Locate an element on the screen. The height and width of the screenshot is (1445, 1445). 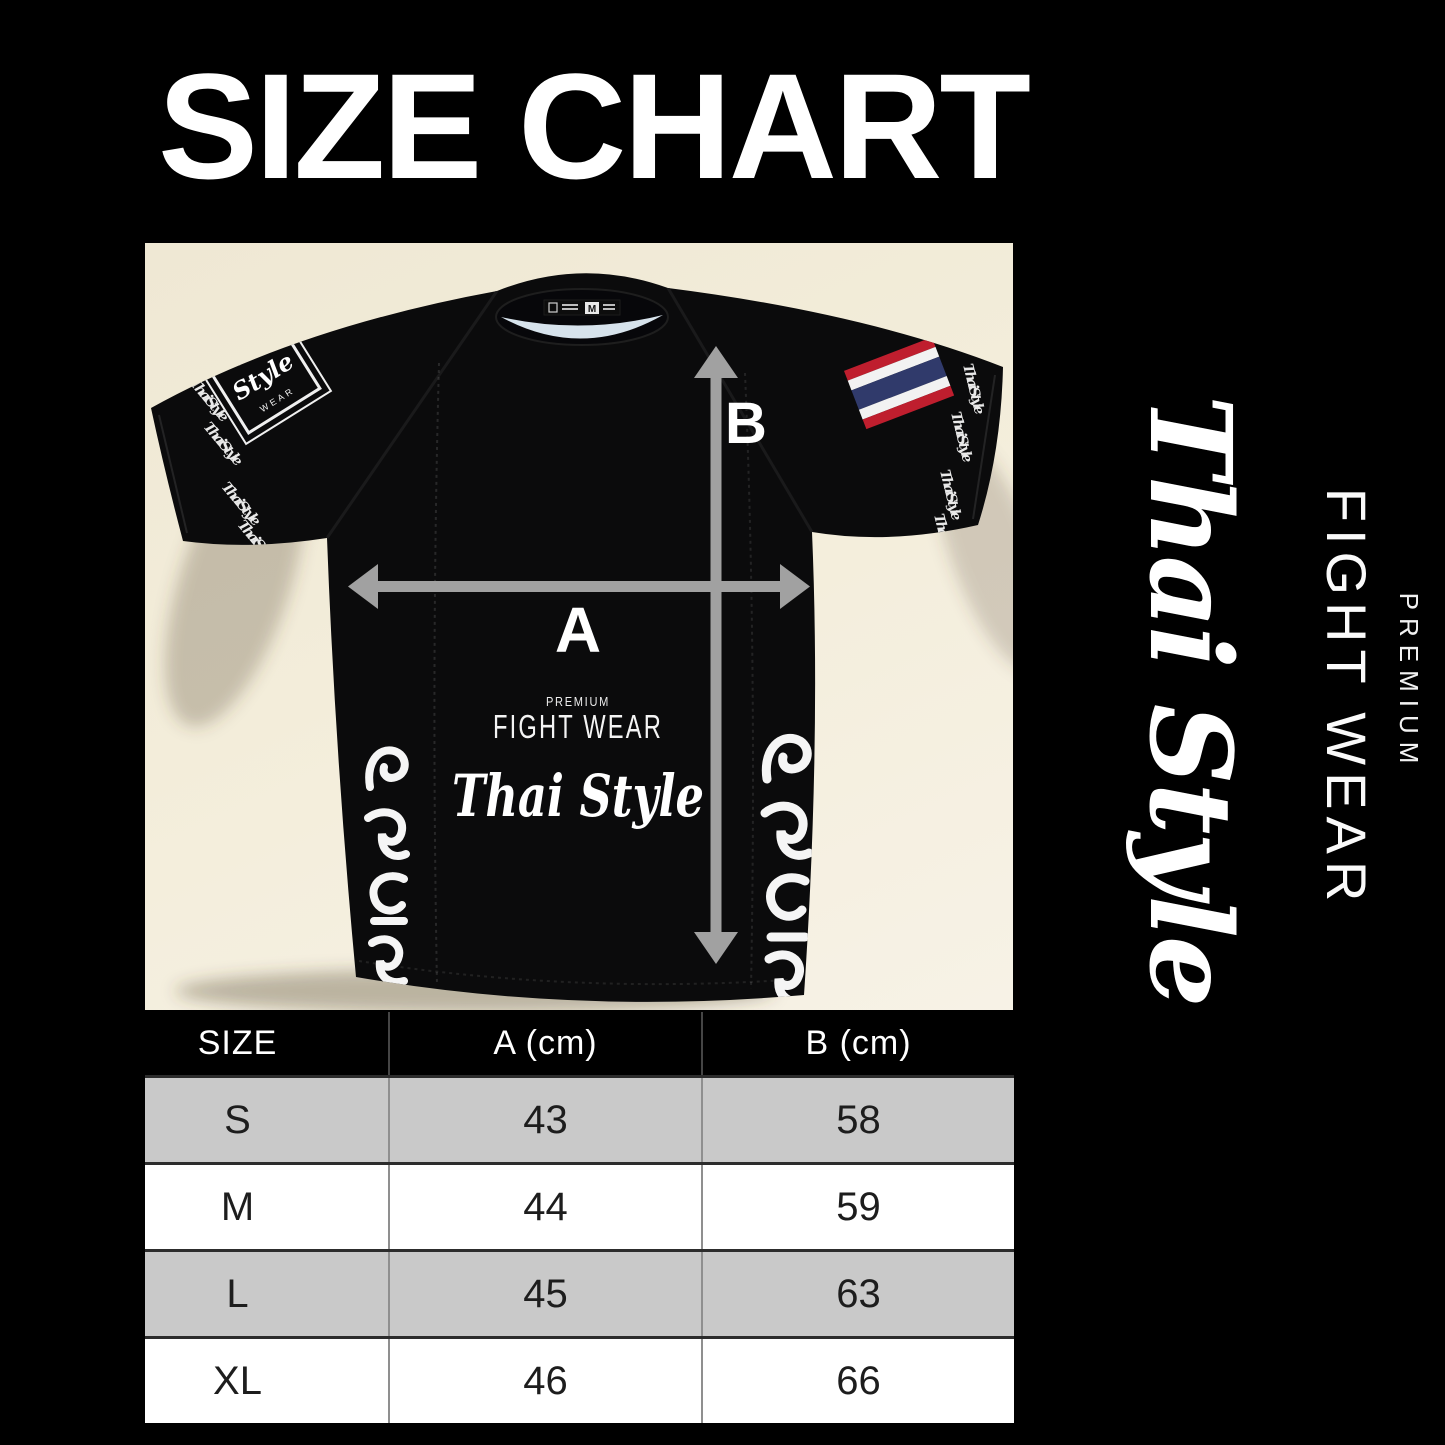
collar-size-label: M is located at coordinates (592, 309).